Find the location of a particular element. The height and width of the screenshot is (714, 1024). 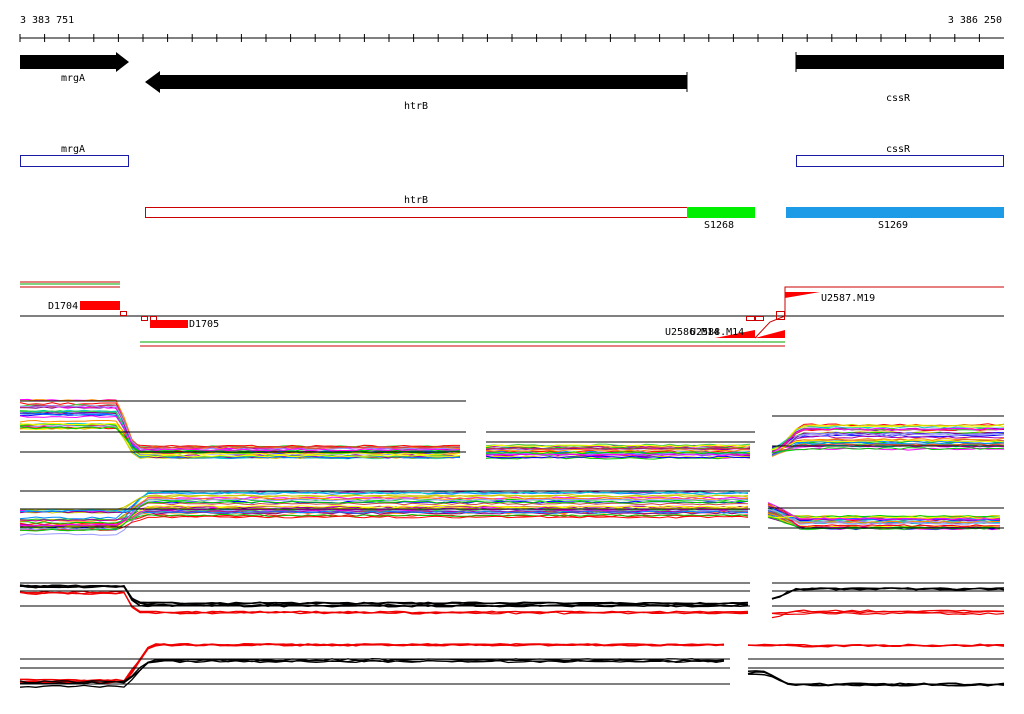

transcript-label: htrB is located at coordinates (416, 200).